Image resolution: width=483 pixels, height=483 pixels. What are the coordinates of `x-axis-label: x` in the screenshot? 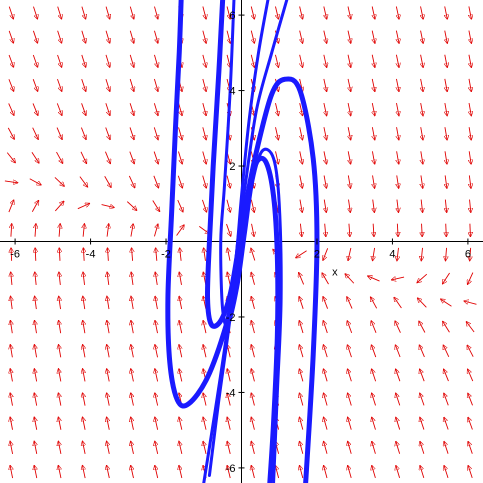 It's located at (335, 272).